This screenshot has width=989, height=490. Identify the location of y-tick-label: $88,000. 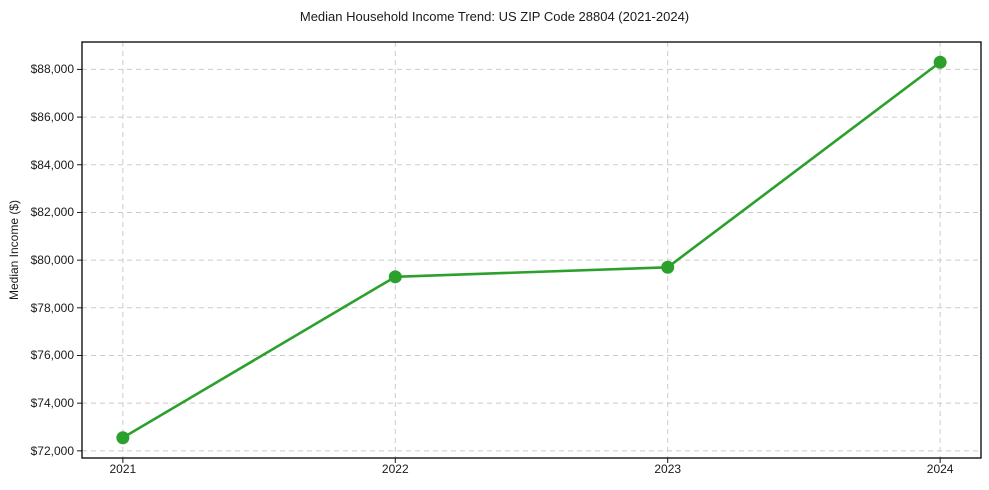
(52, 69).